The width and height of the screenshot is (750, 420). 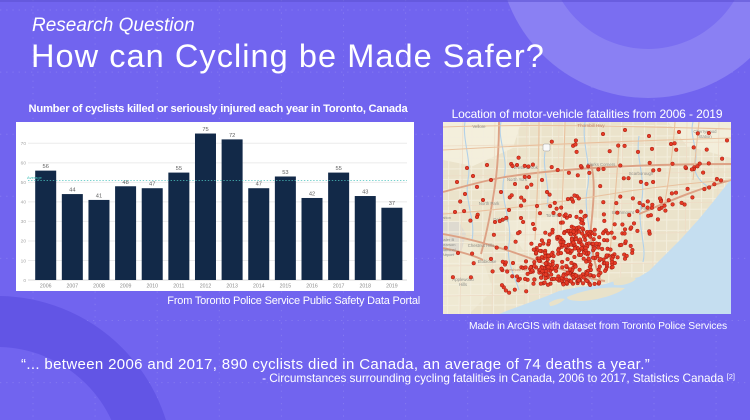 I want to click on svg-text: 20, so click(x=24, y=242).